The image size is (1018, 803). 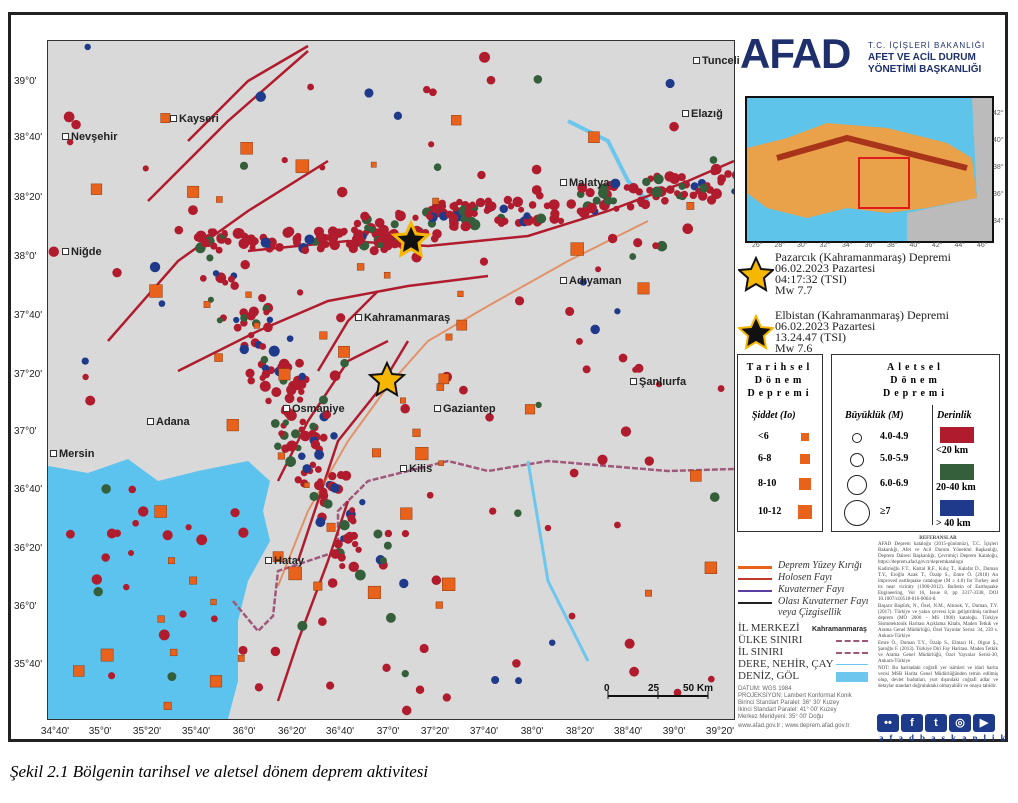 I want to click on youtube-icon: ▶, so click(x=984, y=723).